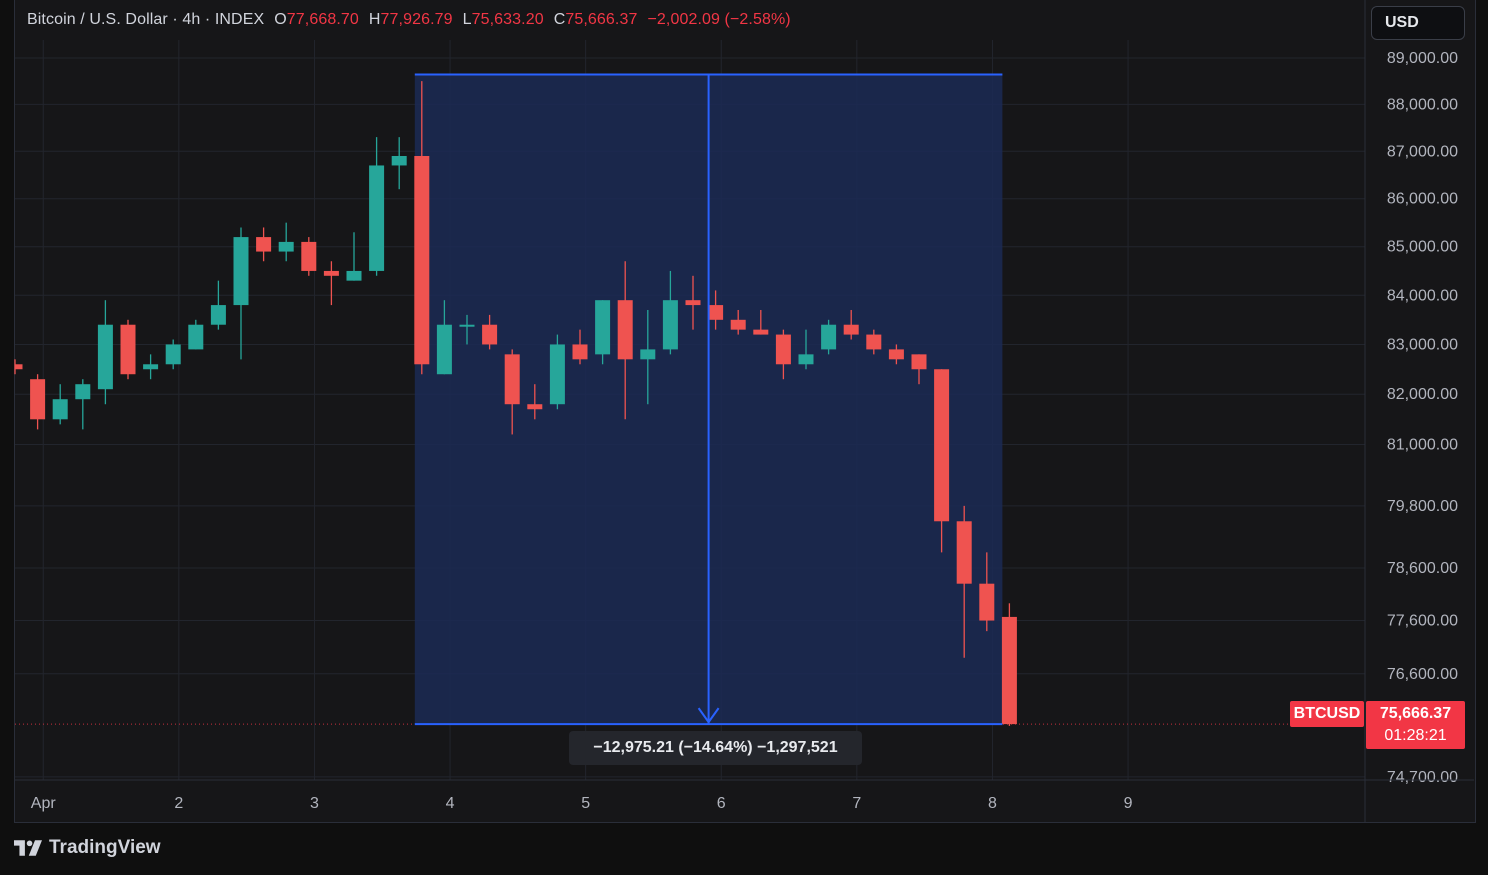 This screenshot has width=1488, height=875. What do you see at coordinates (374, 19) in the screenshot?
I see `high-key: H` at bounding box center [374, 19].